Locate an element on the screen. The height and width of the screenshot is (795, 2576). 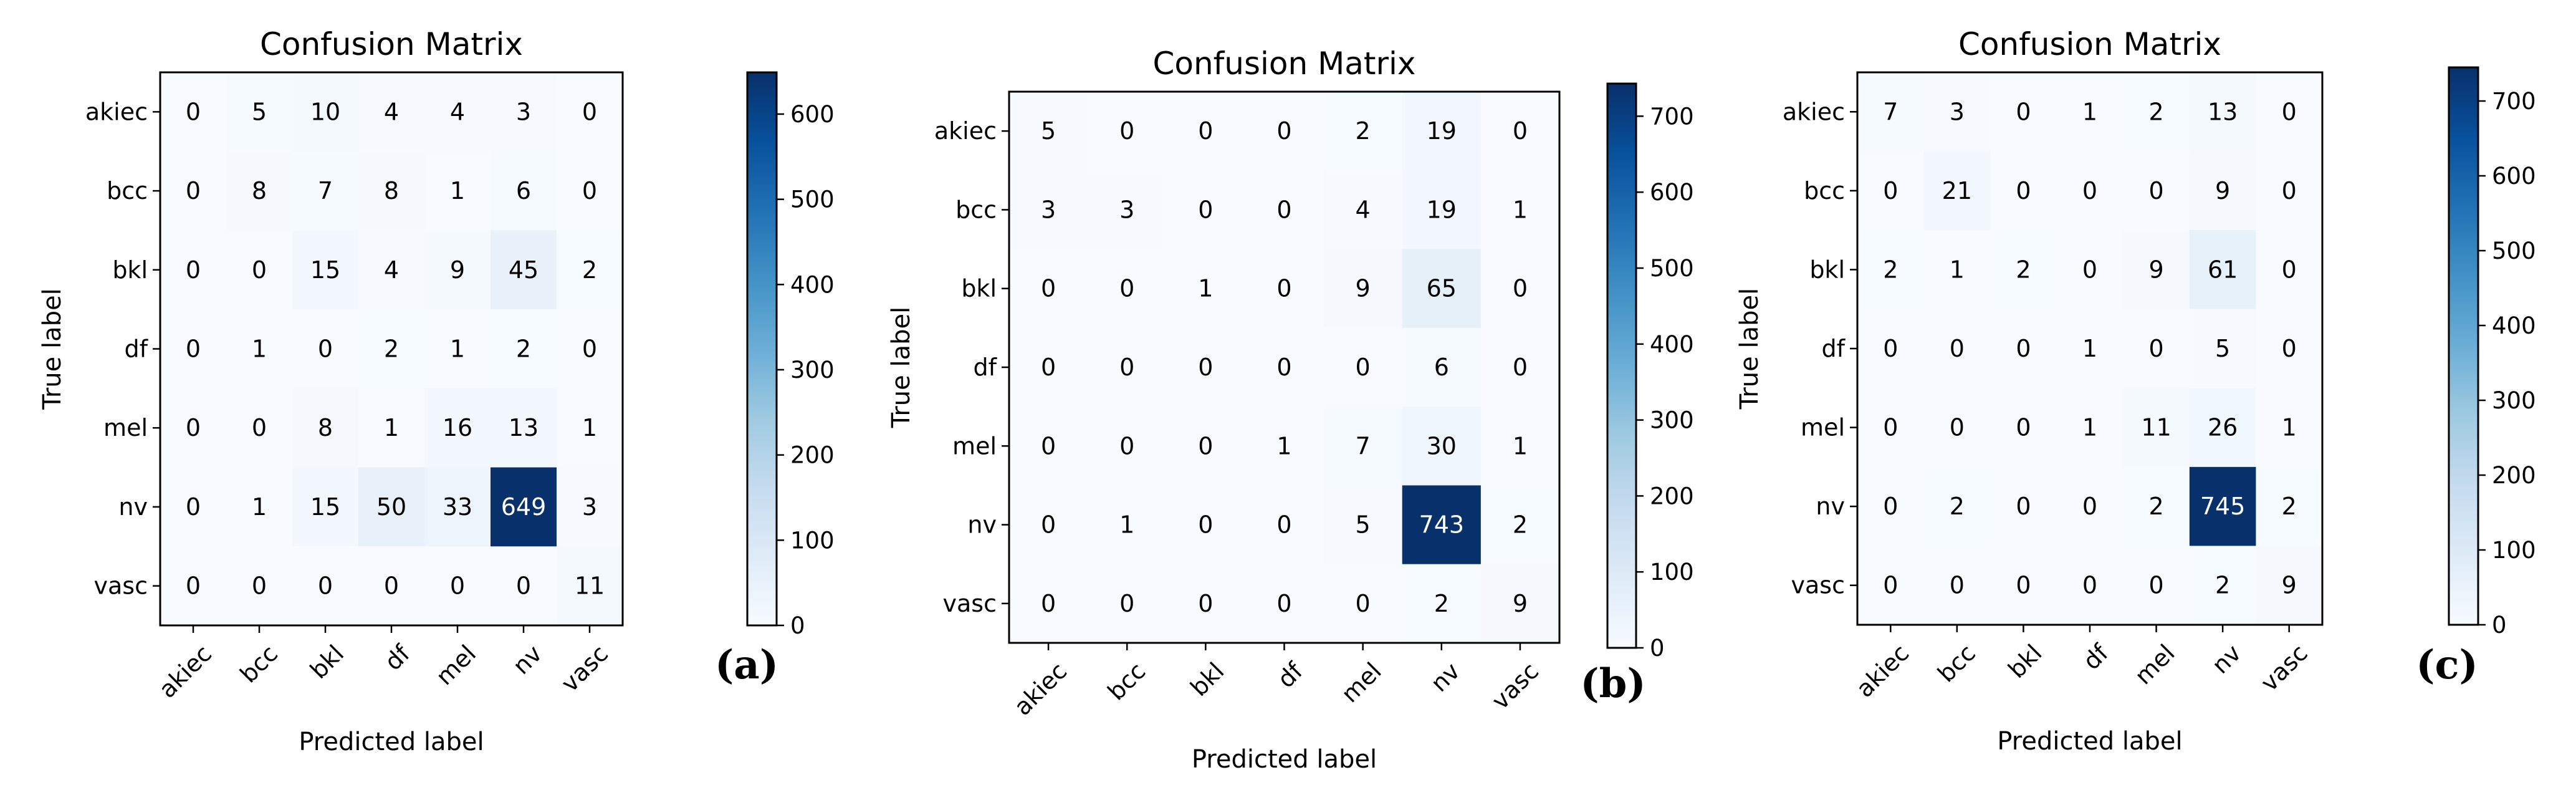
cell-value-label: 61 is located at coordinates (2223, 269).